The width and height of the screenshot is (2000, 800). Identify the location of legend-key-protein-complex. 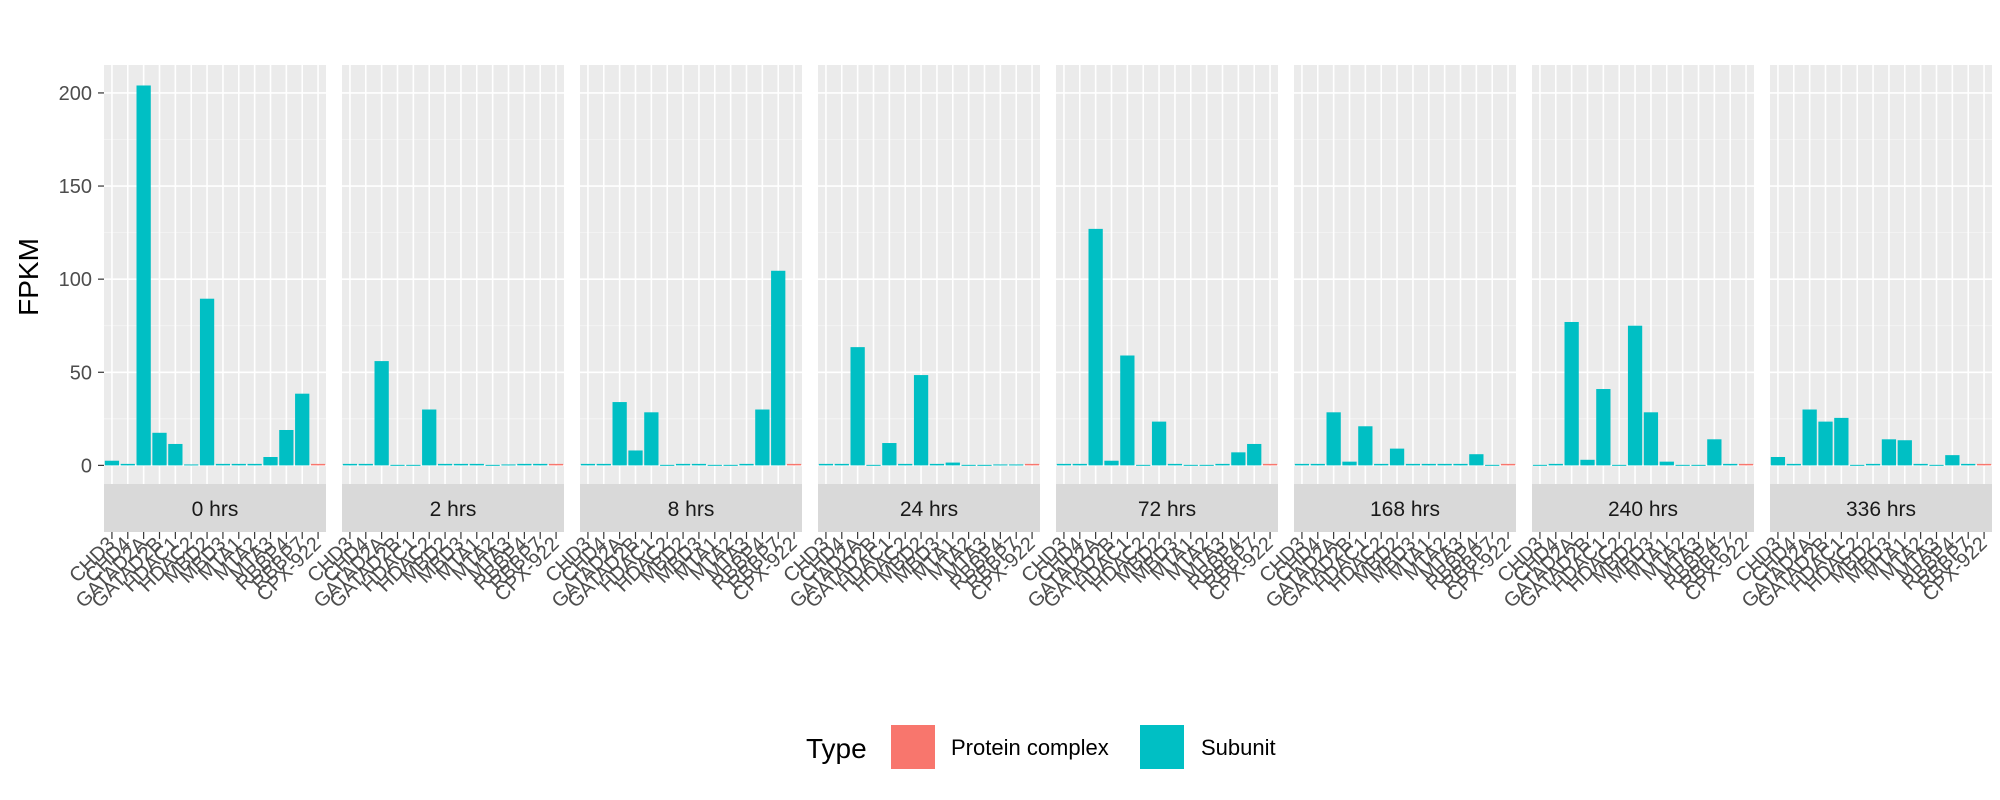
(913, 747).